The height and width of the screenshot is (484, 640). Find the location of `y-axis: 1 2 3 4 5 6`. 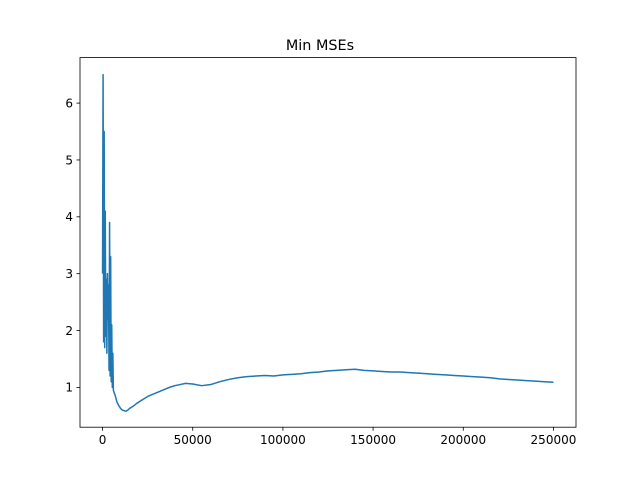

y-axis: 1 2 3 4 5 6 is located at coordinates (72, 245).